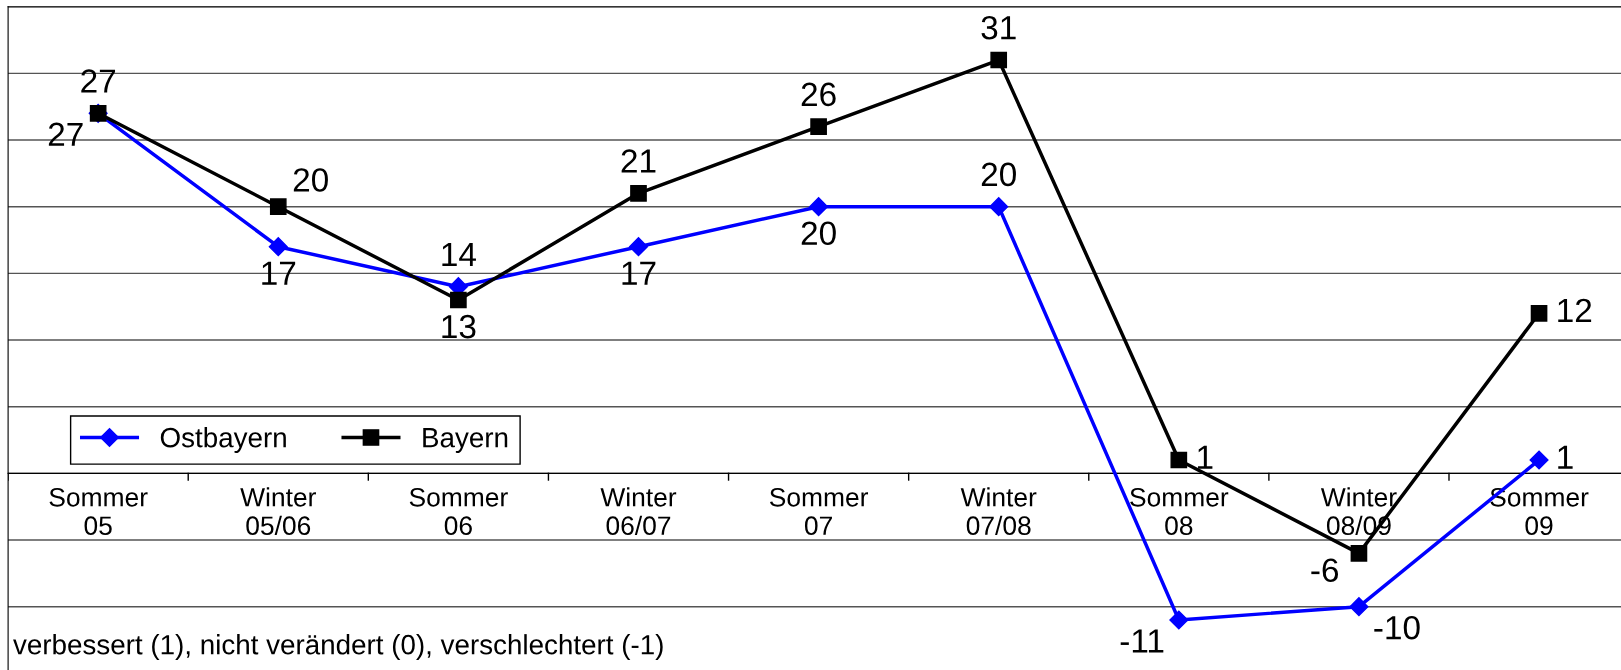 The height and width of the screenshot is (670, 1621). What do you see at coordinates (819, 511) in the screenshot?
I see `x-tick-label: Sommer 07` at bounding box center [819, 511].